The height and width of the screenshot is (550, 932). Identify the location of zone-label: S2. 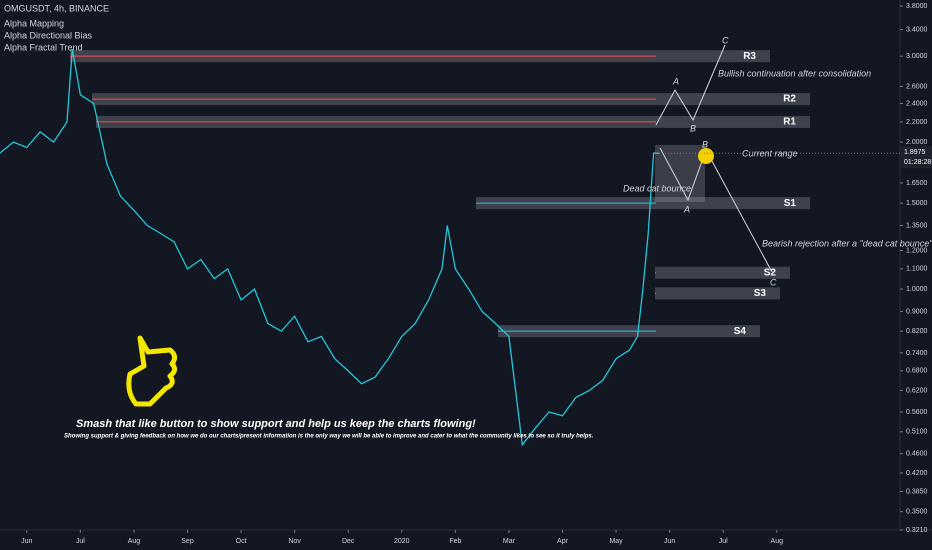
(770, 272).